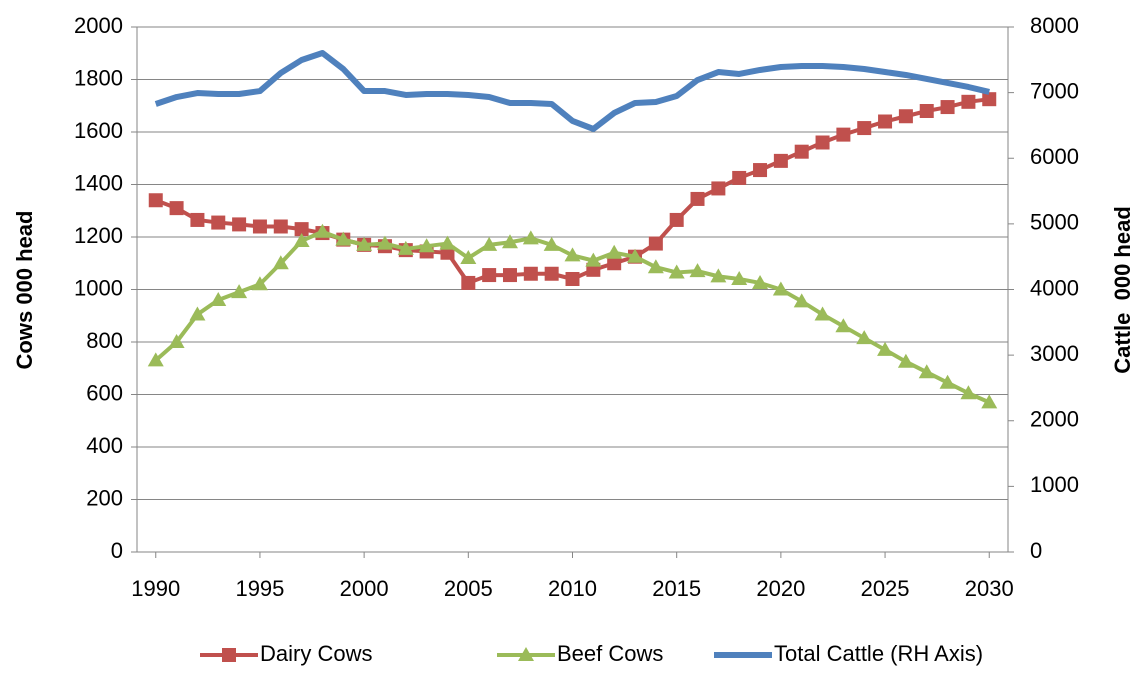 The height and width of the screenshot is (676, 1140). What do you see at coordinates (98, 182) in the screenshot?
I see `y-tick-label: 1400` at bounding box center [98, 182].